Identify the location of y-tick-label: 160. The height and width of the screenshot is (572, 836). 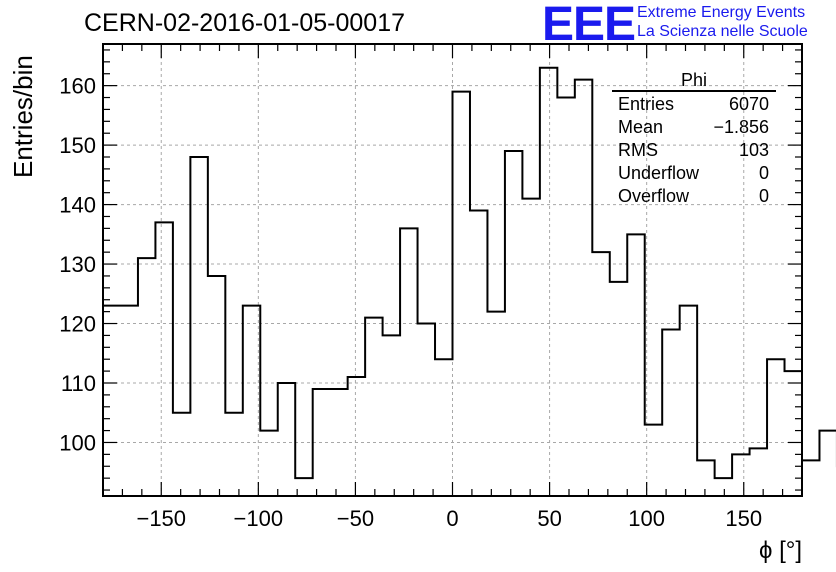
(77, 86).